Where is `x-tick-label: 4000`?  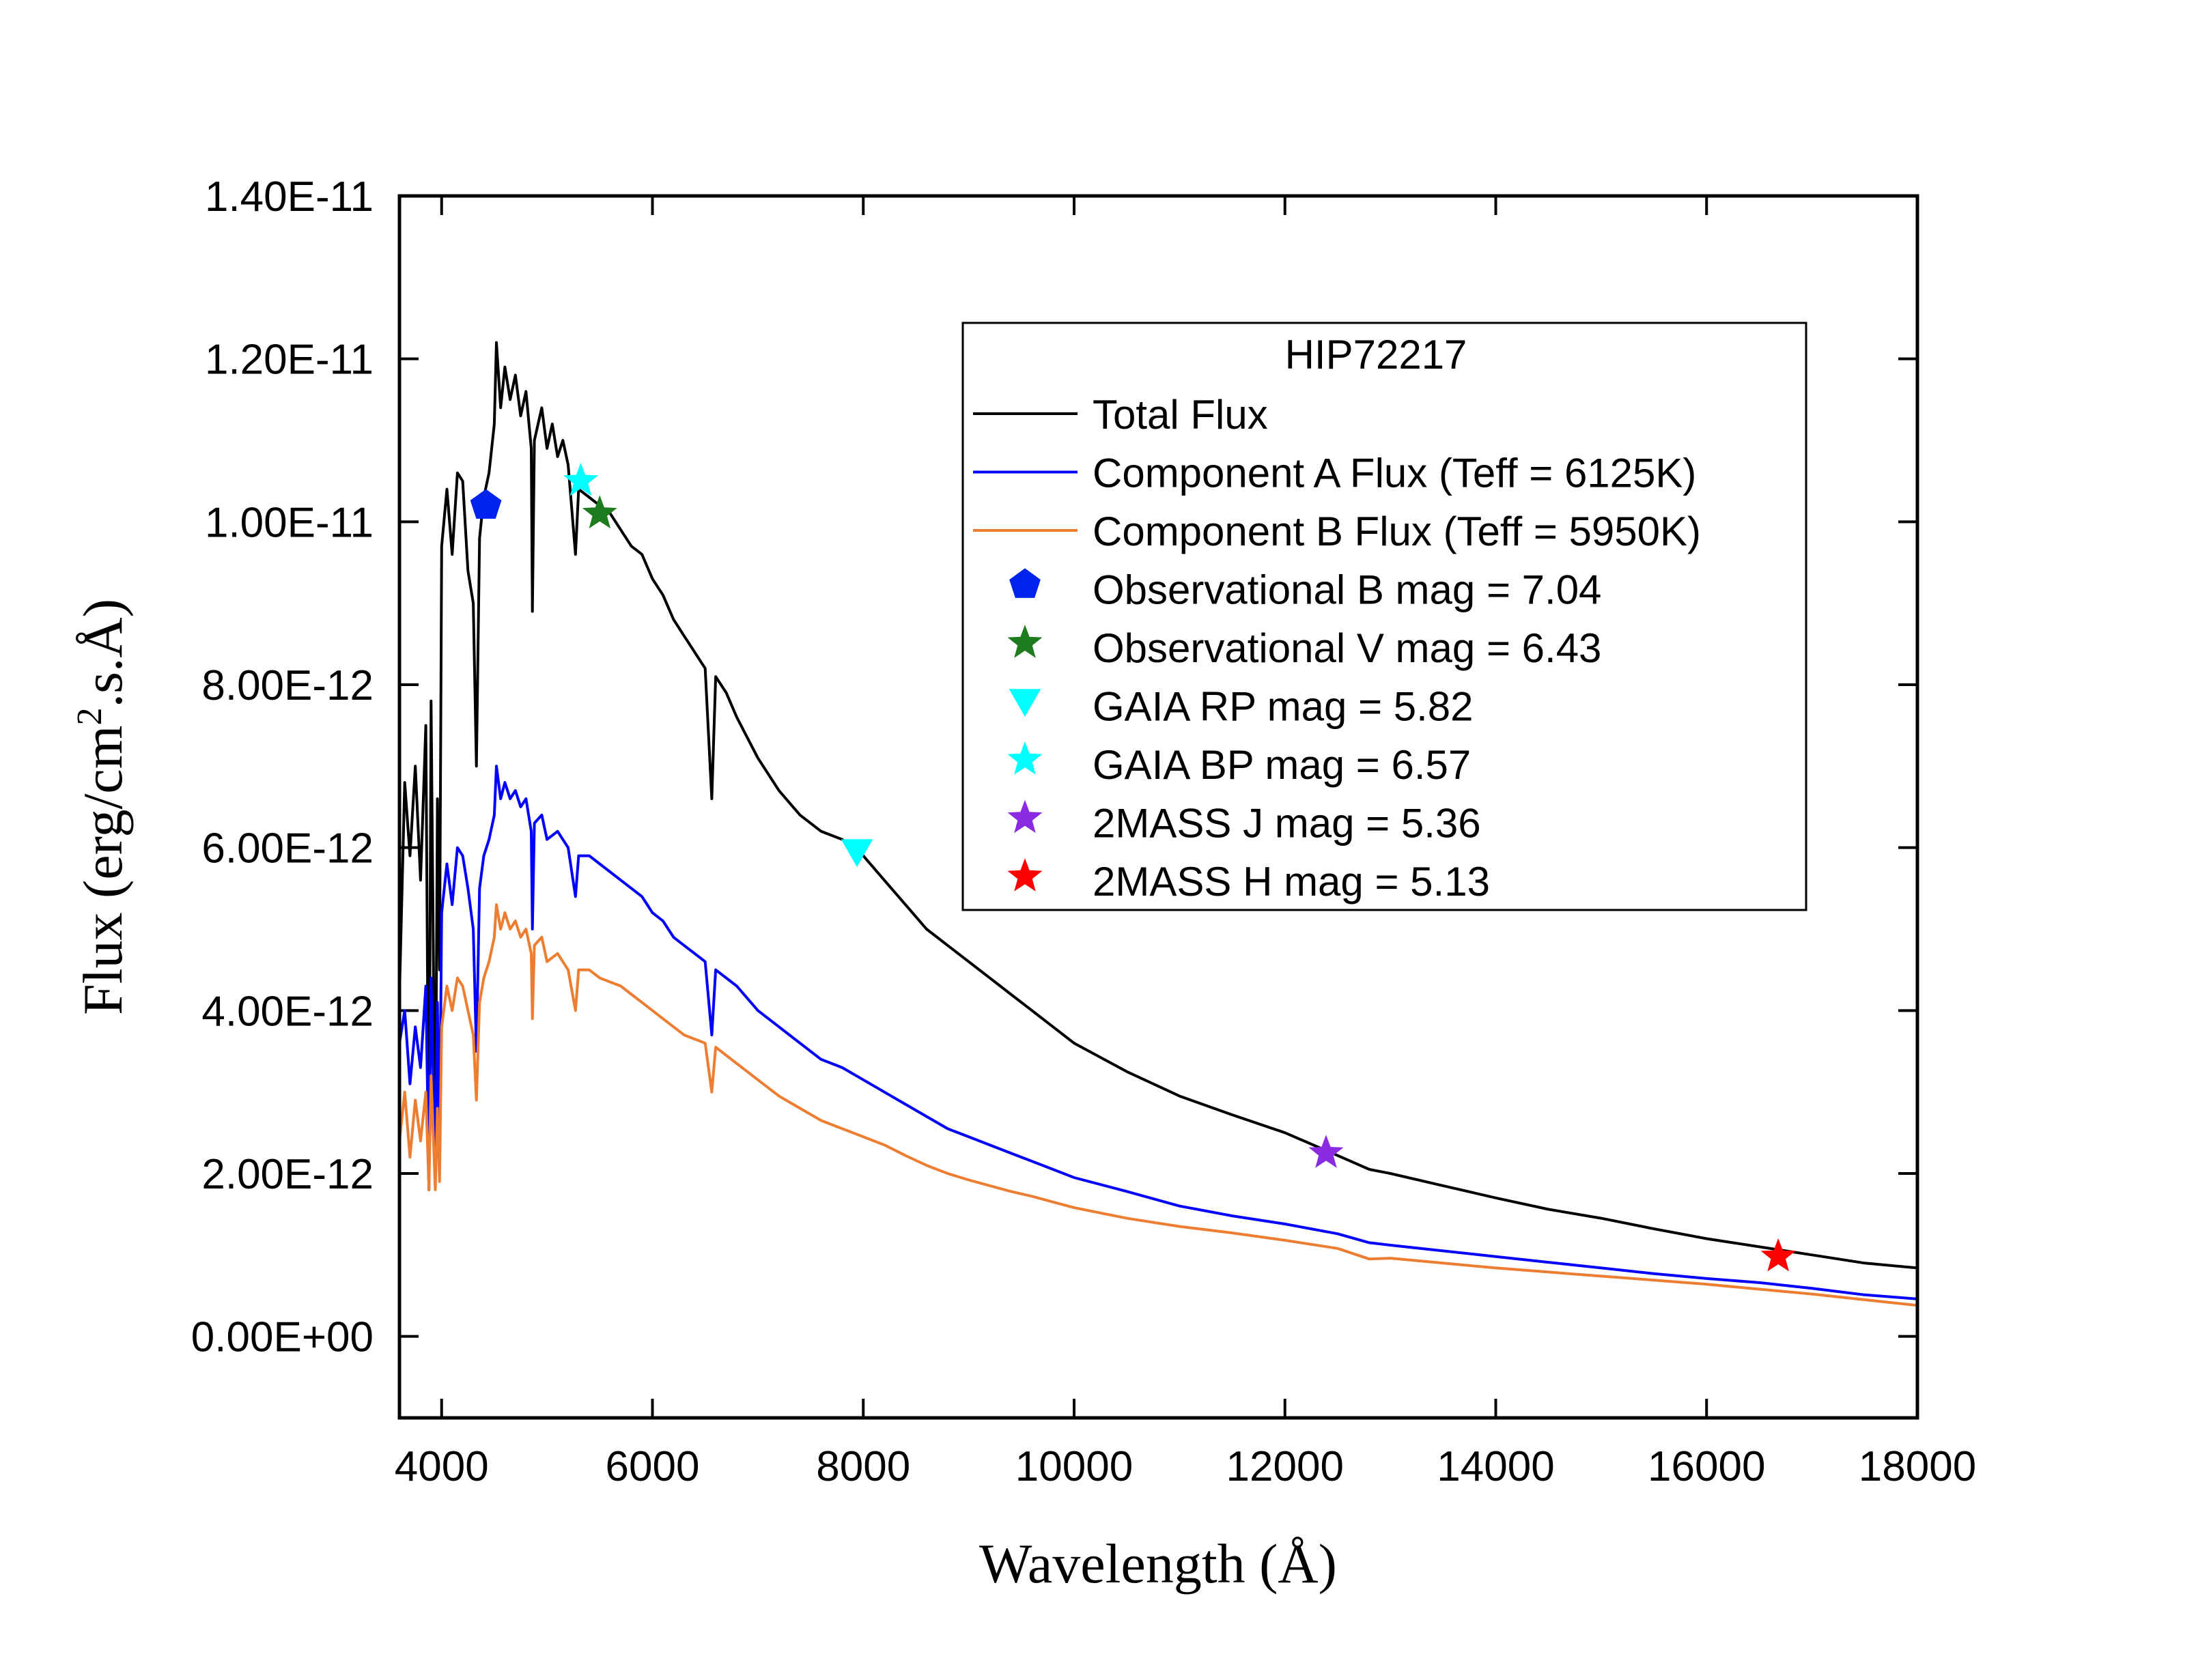 x-tick-label: 4000 is located at coordinates (442, 1466).